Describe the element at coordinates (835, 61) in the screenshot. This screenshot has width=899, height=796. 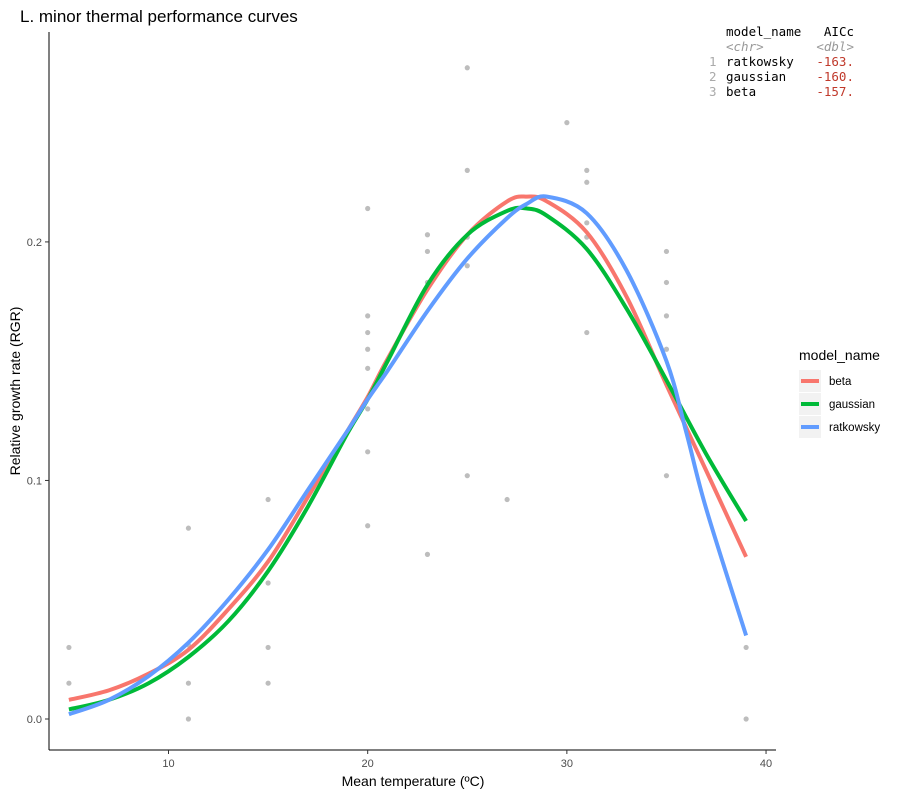
I see `table-cell-aicc: -163.` at that location.